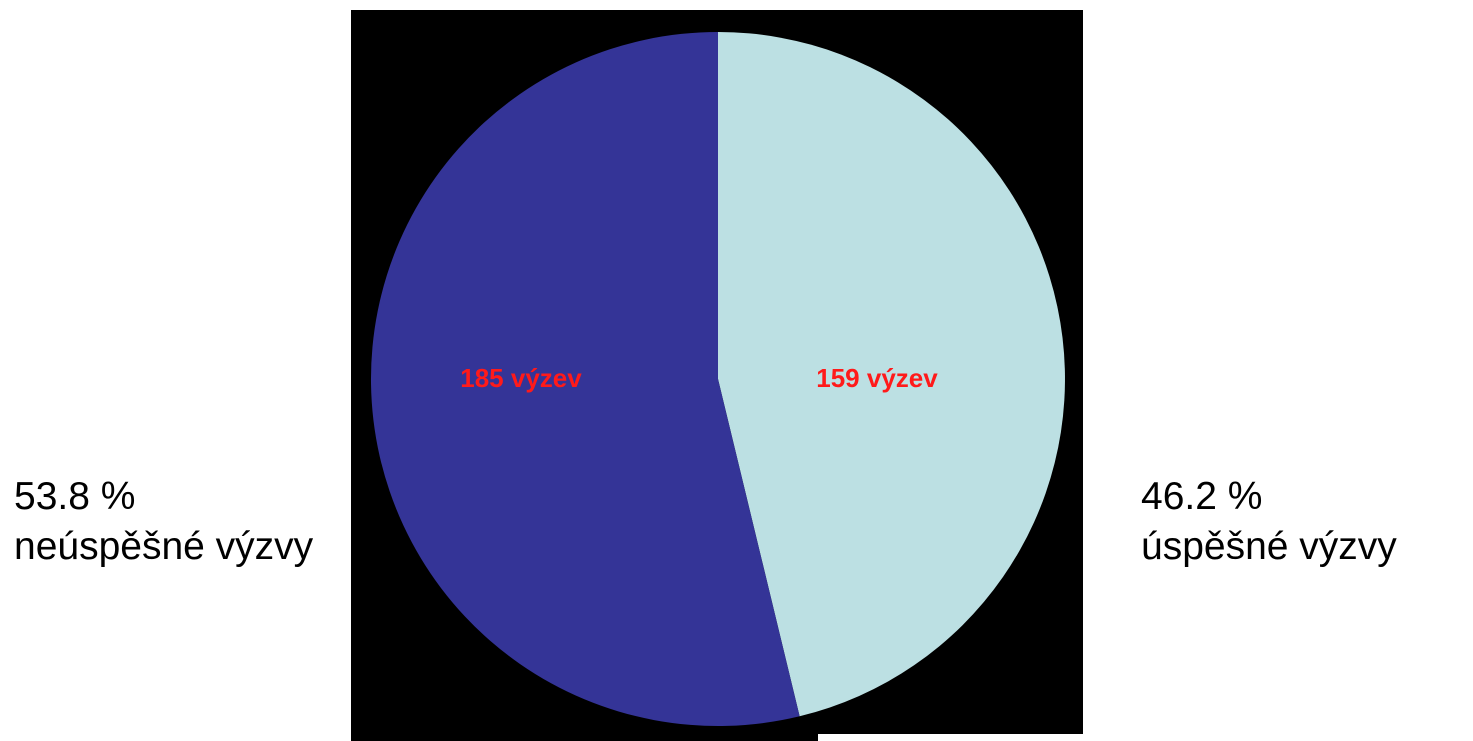  I want to click on category-label-unsuccessful: neúspěšné výzvy, so click(164, 546).